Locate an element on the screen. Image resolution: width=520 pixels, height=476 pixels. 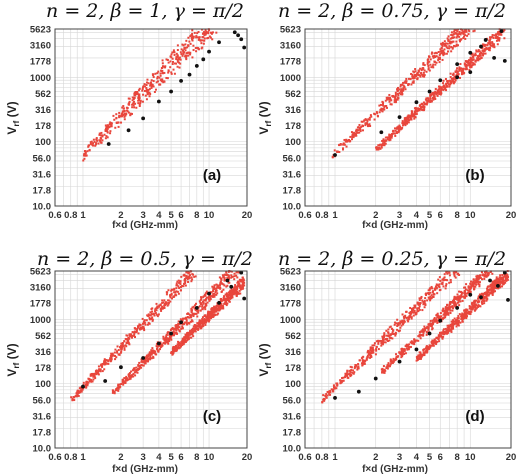
y-tick-label: 10.0 is located at coordinates (292, 207).